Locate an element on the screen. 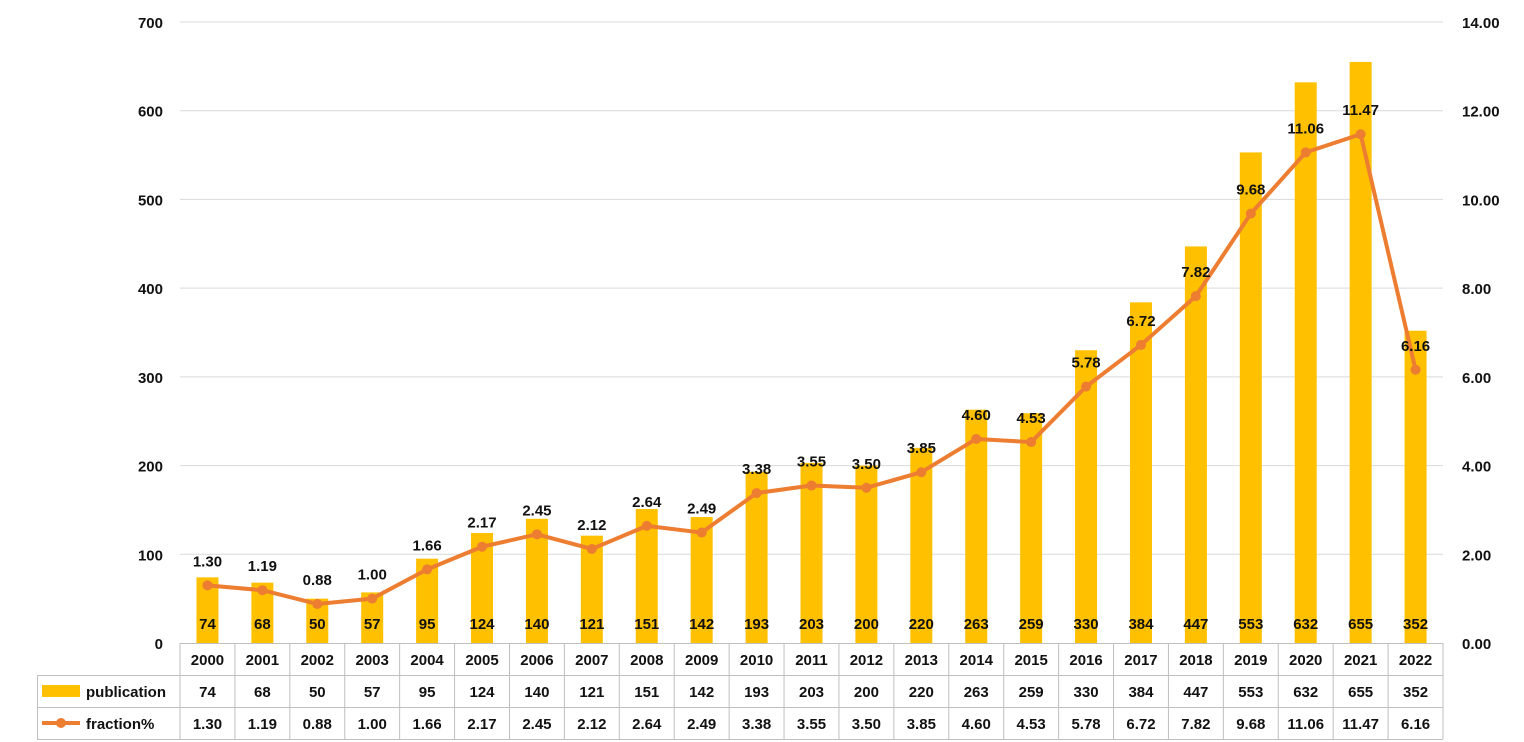 Image resolution: width=1524 pixels, height=742 pixels. table-fraction-cell: 6.72 is located at coordinates (1140, 724).